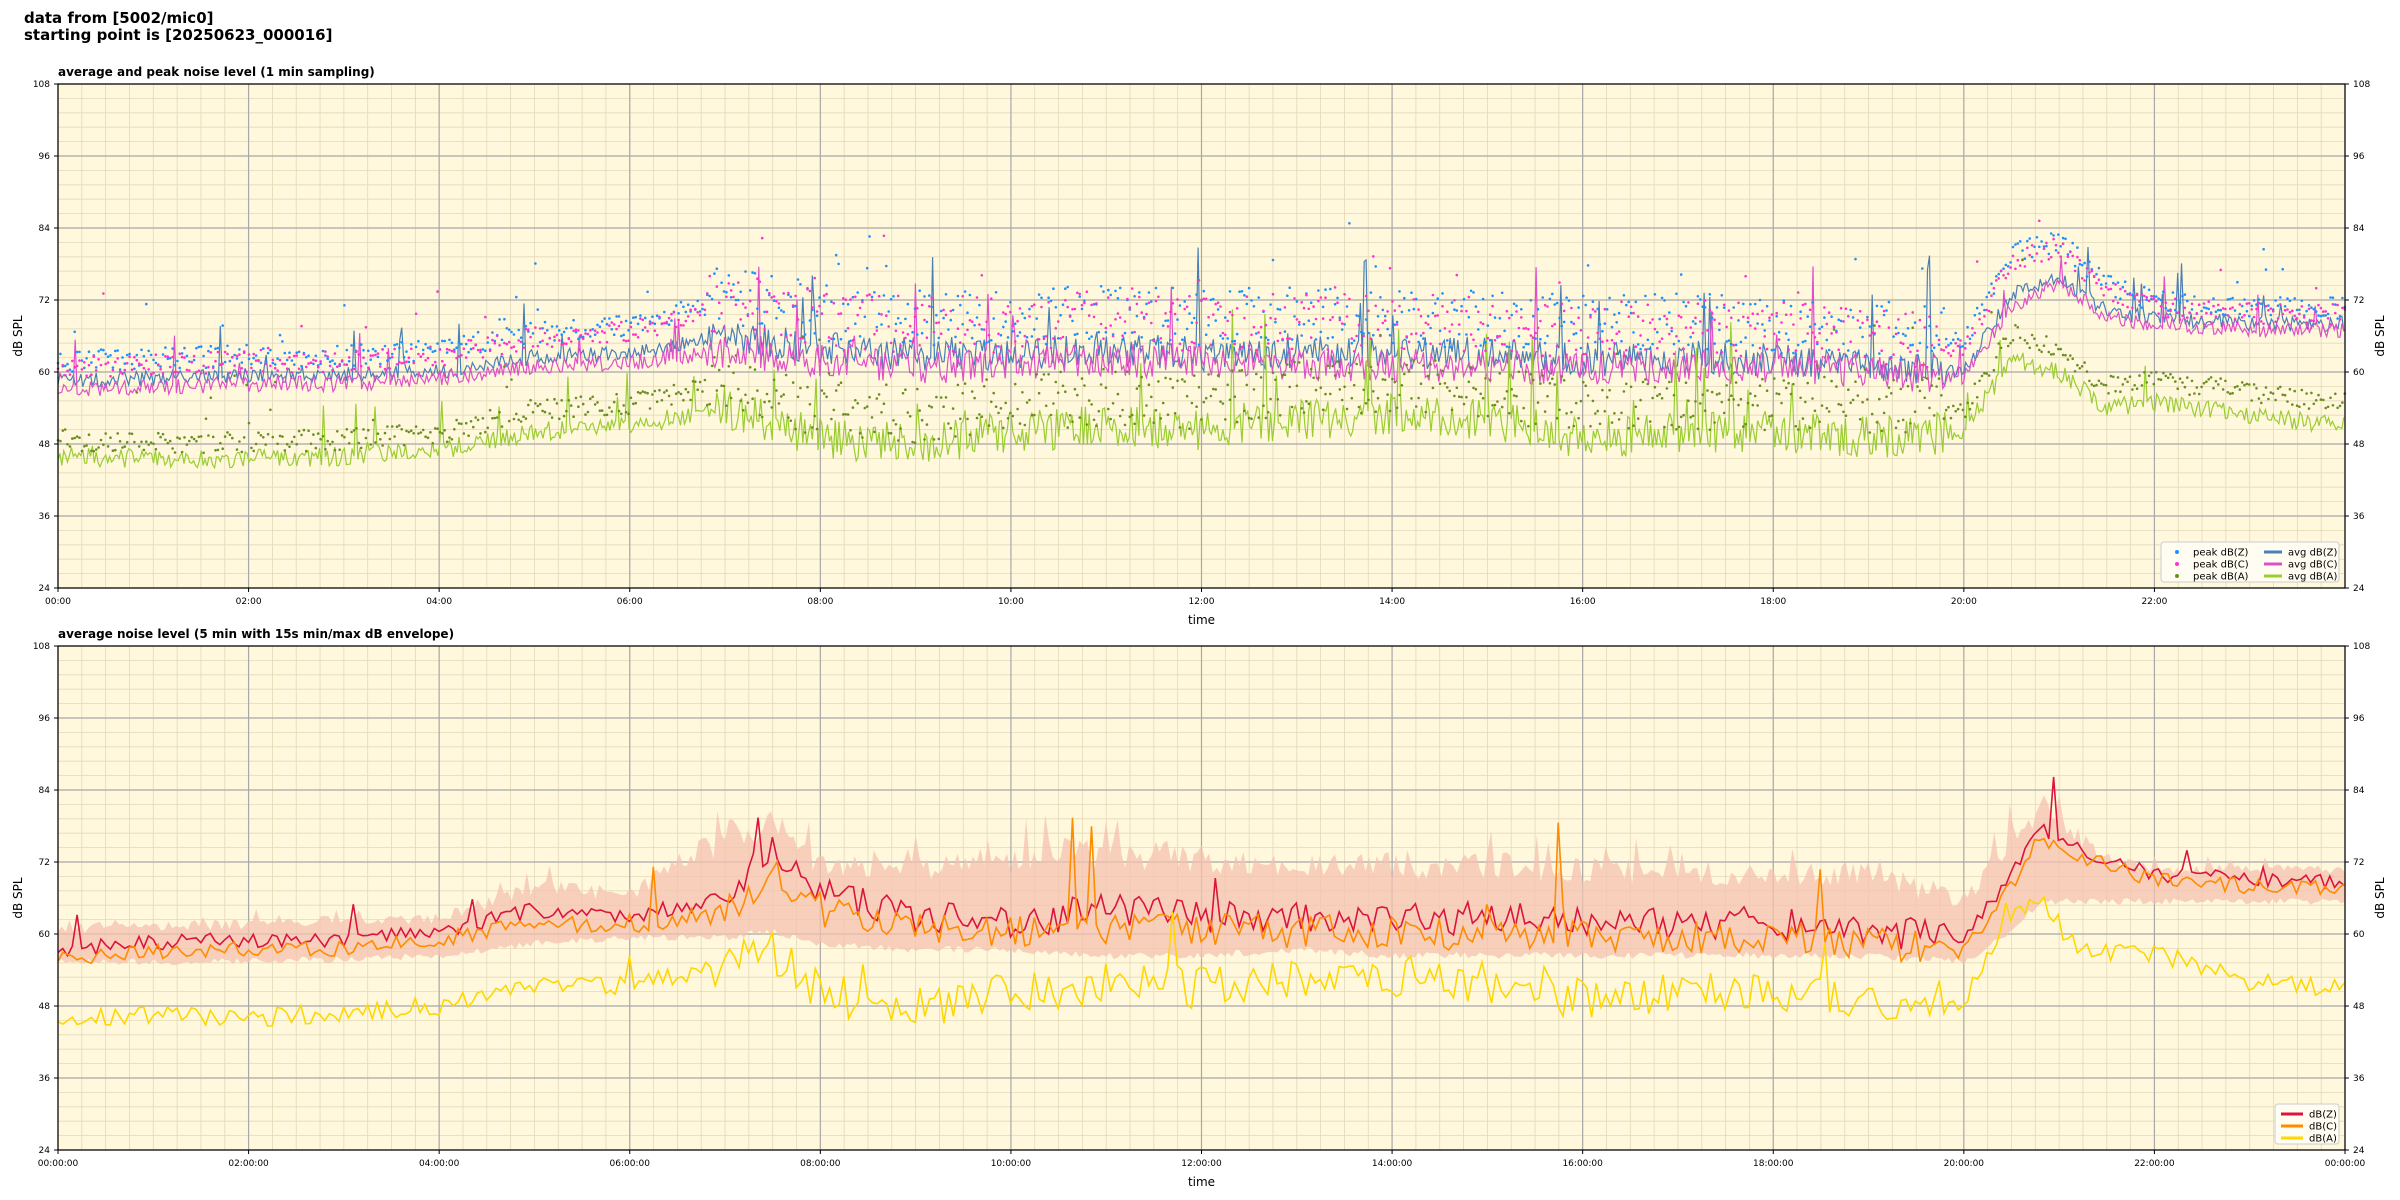  What do you see at coordinates (58, 1164) in the screenshot?
I see `chart2-xtick-label: 00:00:00` at bounding box center [58, 1164].